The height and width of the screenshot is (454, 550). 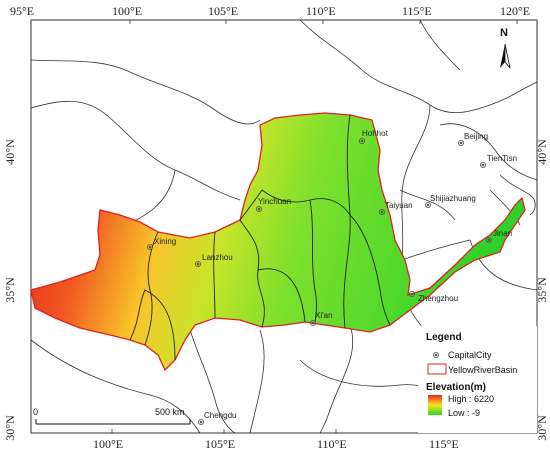 What do you see at coordinates (324, 315) in the screenshot?
I see `city-label-xian: Xi'an` at bounding box center [324, 315].